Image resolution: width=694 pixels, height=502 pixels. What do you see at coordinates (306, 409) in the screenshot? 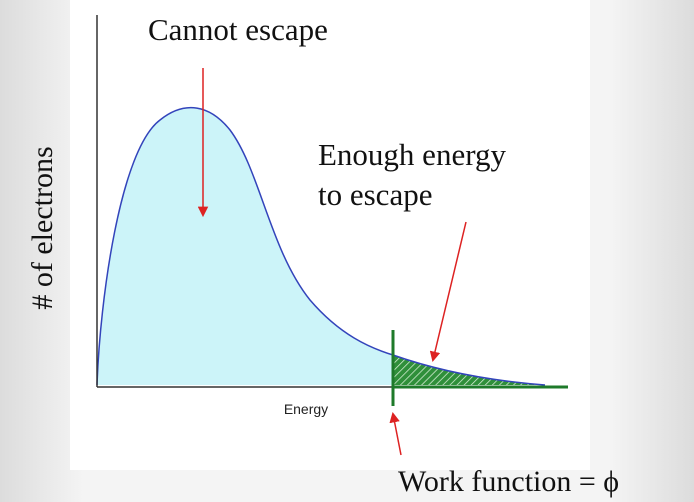
I see `x-axis-label: Energy` at bounding box center [306, 409].